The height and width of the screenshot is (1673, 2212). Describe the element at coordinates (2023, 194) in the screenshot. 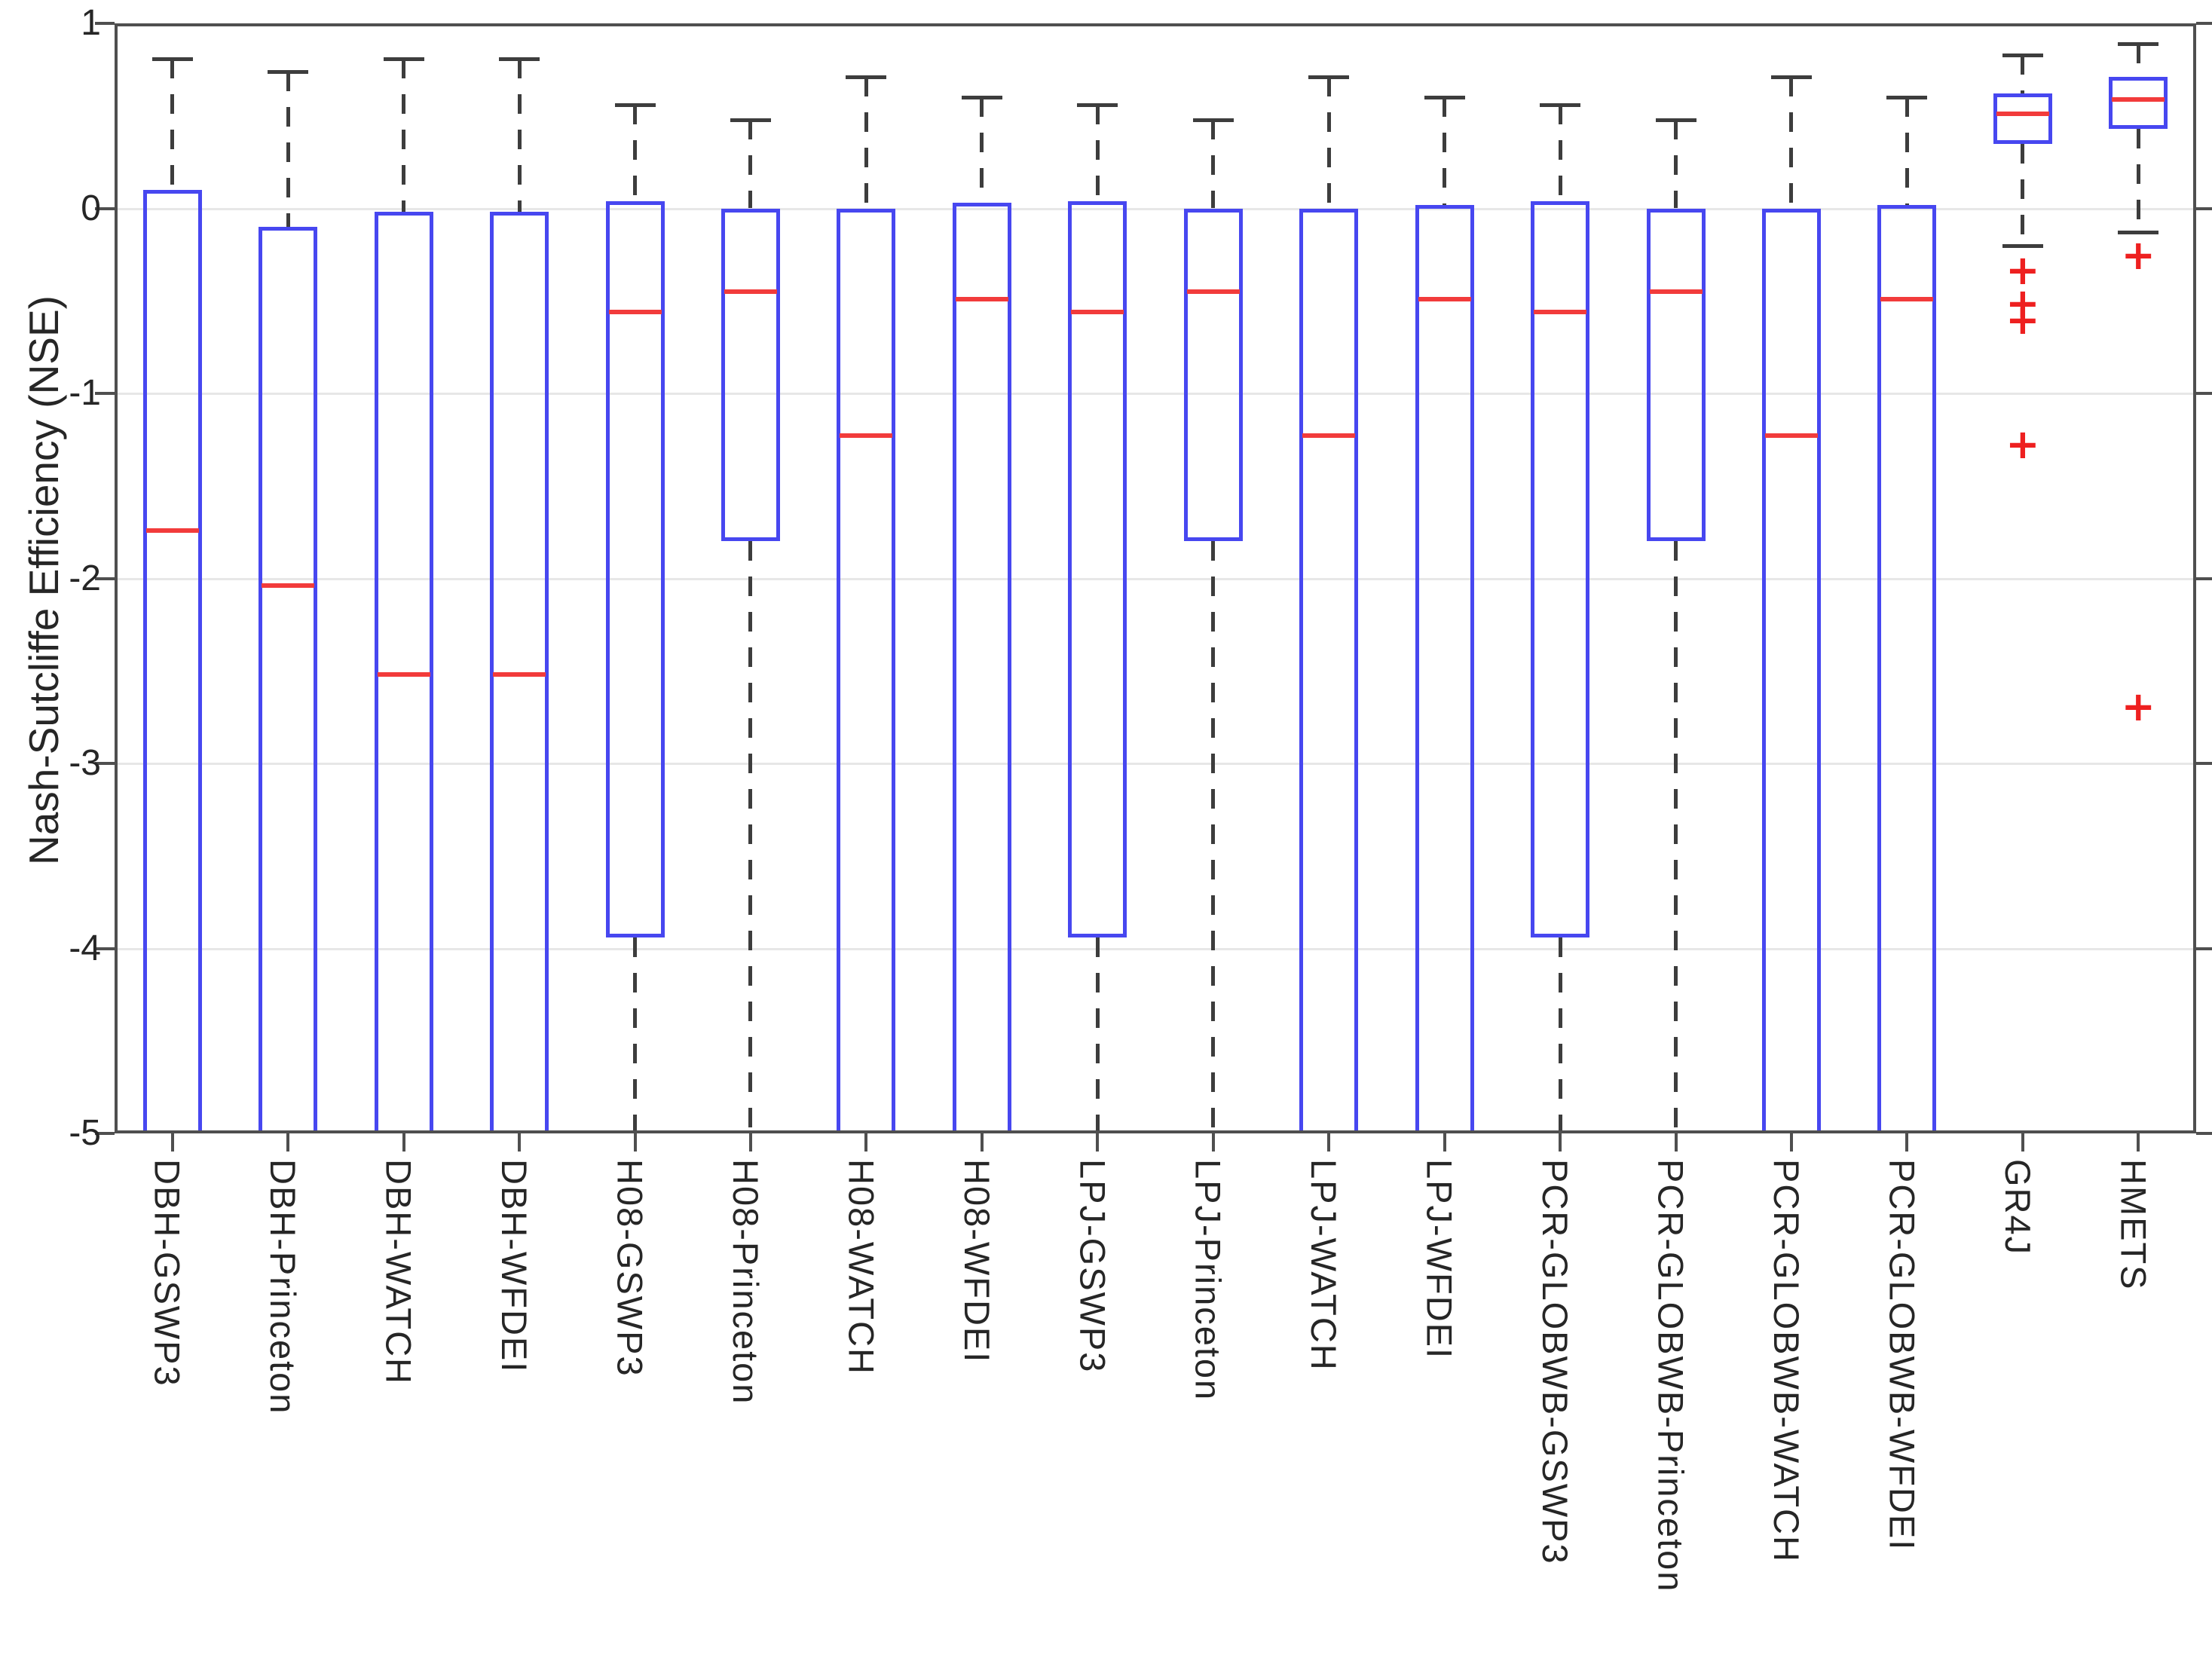

I see `lower-whisker-GR4J` at that location.